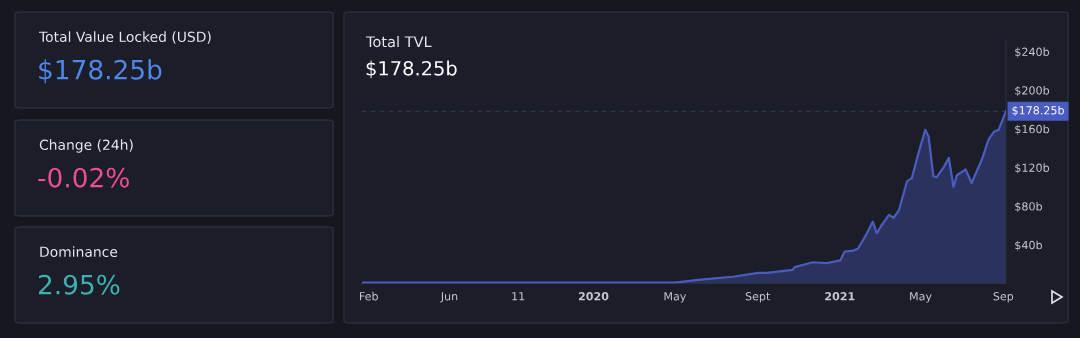  What do you see at coordinates (758, 297) in the screenshot?
I see `x-tick-label: Sept` at bounding box center [758, 297].